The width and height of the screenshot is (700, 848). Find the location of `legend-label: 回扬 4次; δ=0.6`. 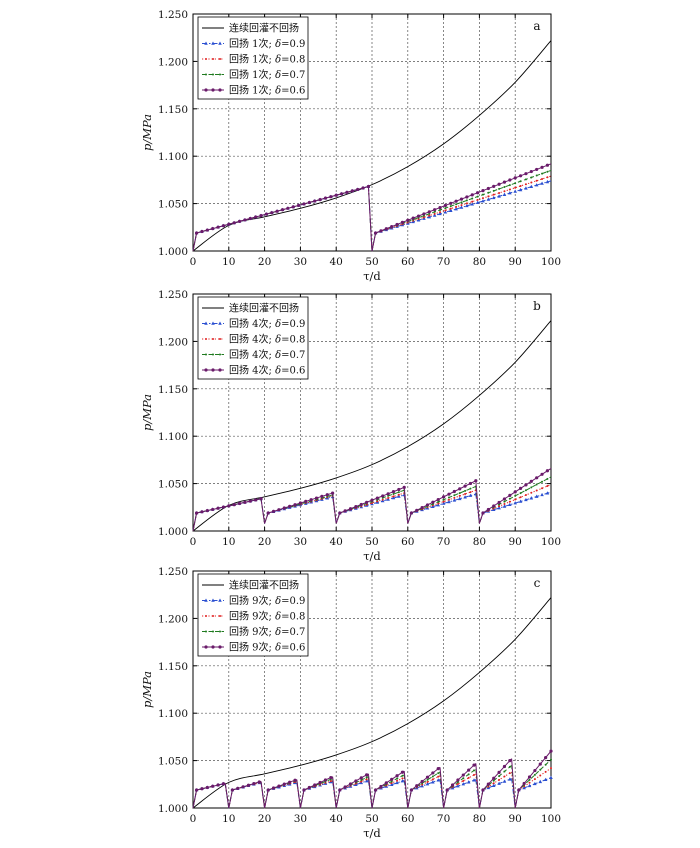

legend-label: 回扬 4次; δ=0.6 is located at coordinates (267, 370).